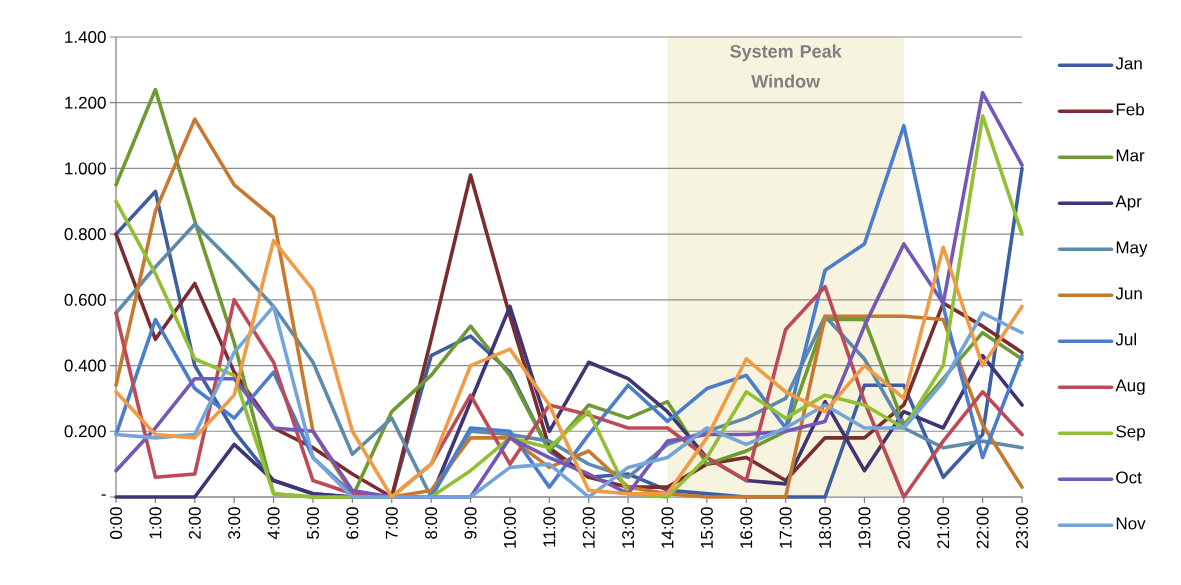 The height and width of the screenshot is (585, 1181). I want to click on y-tick-label: 1.000, so click(85, 168).